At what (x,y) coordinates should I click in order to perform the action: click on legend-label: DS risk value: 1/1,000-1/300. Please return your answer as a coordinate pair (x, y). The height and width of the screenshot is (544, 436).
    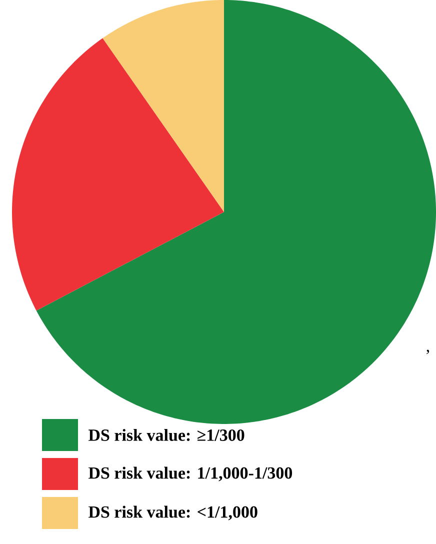
    Looking at the image, I should click on (190, 474).